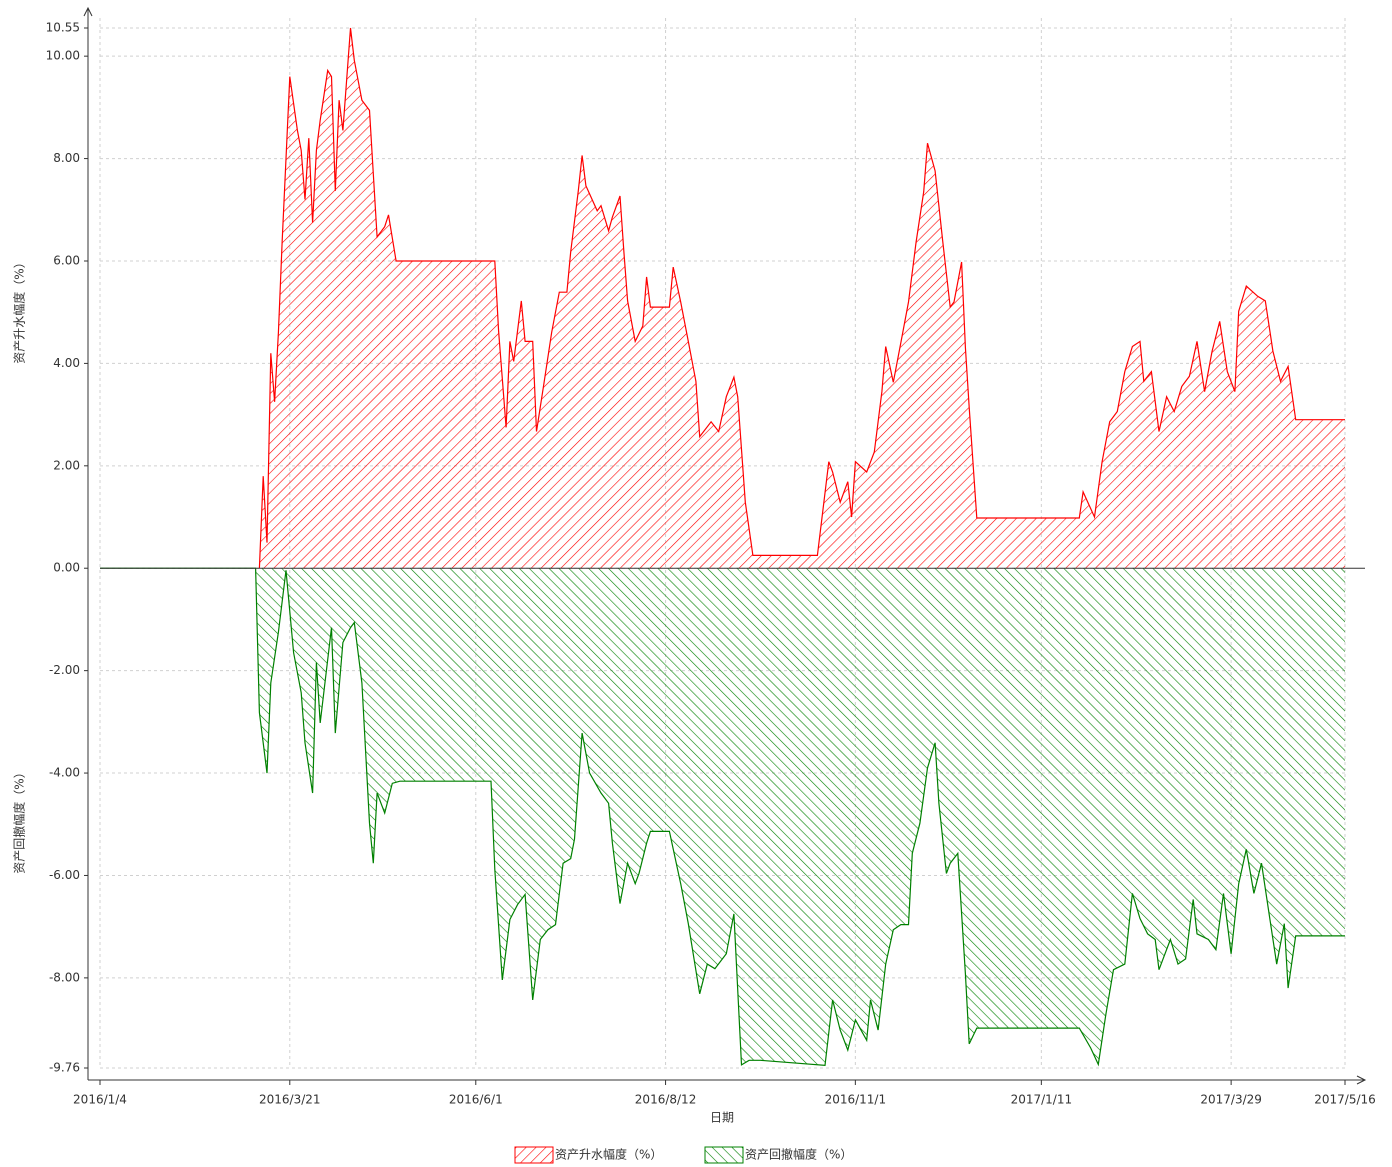  I want to click on x-tick-label: 2016/6/1, so click(476, 1100).